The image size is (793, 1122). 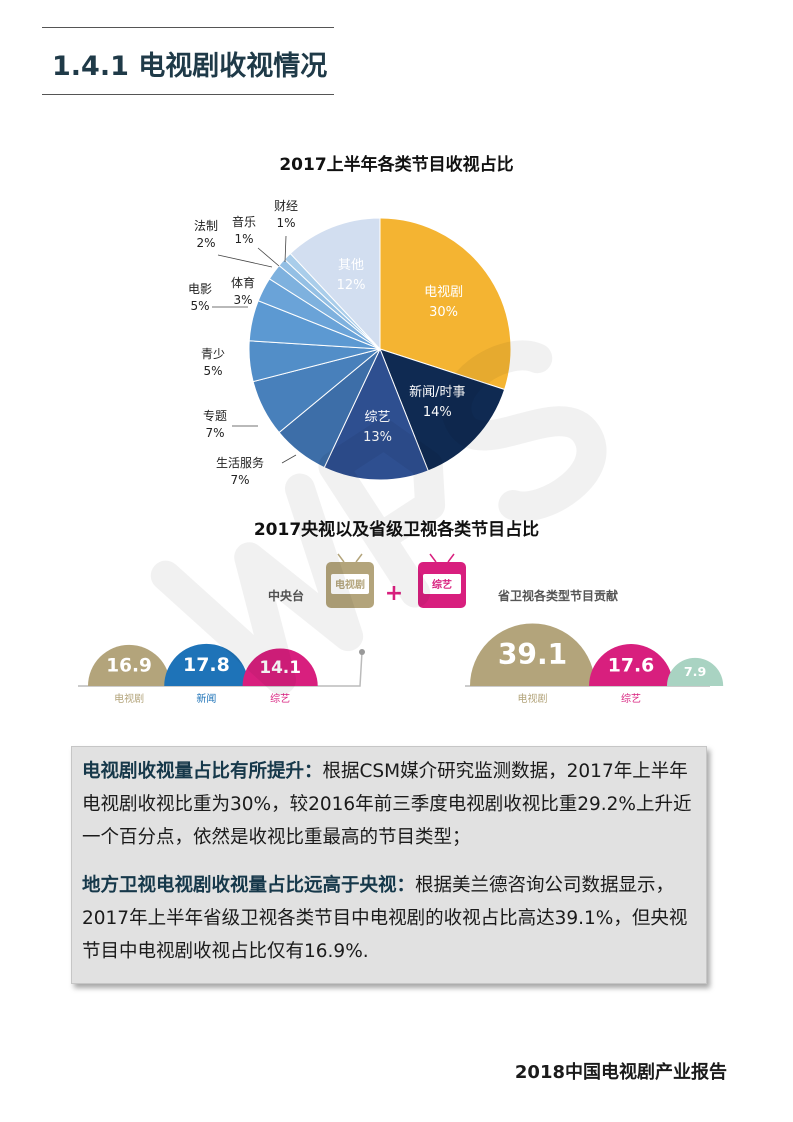 I want to click on cctv-value-2: 14.1, so click(x=280, y=667).